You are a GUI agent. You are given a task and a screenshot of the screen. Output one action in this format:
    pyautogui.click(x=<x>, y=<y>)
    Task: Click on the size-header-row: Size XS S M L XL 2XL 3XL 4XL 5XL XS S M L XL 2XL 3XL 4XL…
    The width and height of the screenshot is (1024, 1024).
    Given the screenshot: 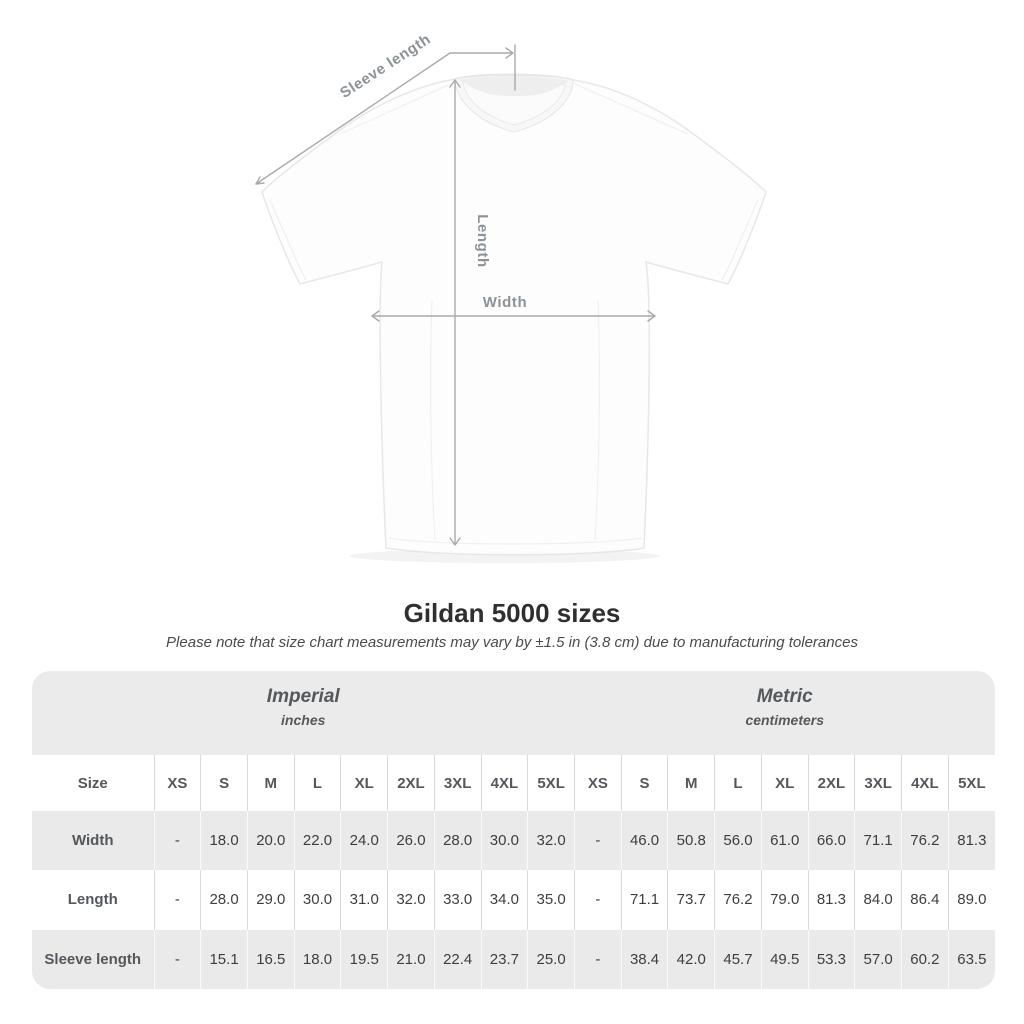 What is the action you would take?
    pyautogui.click(x=513, y=783)
    